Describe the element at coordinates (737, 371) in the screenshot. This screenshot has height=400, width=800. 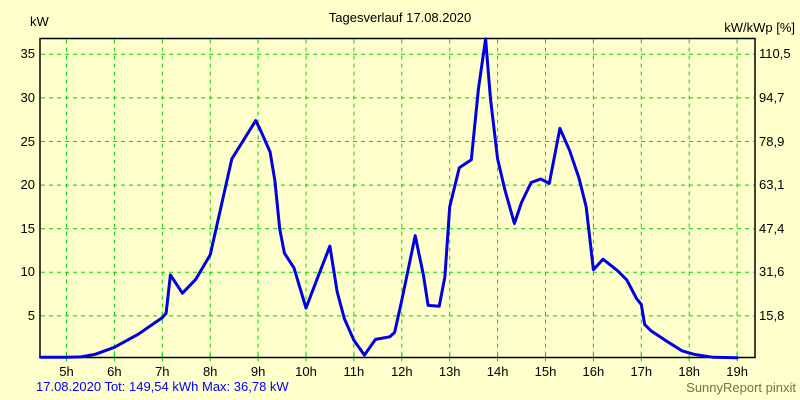
I see `x-axis-tick-label: 19h` at that location.